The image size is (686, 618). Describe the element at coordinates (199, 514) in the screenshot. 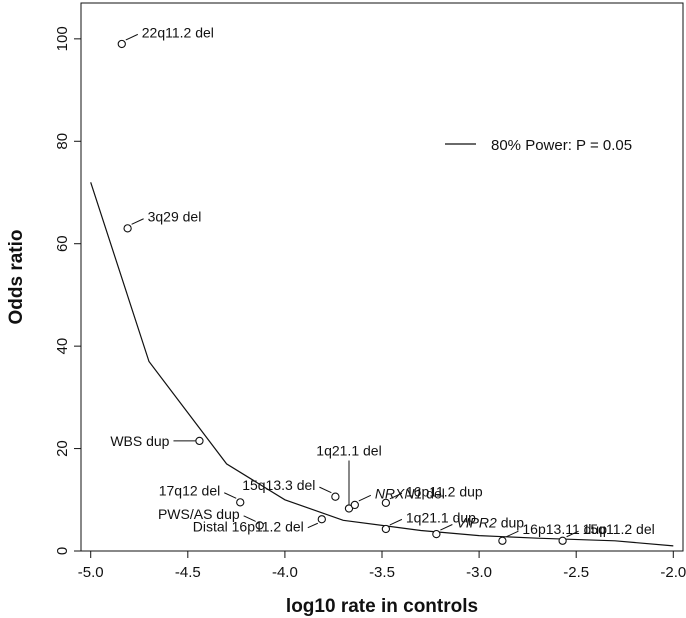

I see `point-label: PWS/AS dup` at that location.